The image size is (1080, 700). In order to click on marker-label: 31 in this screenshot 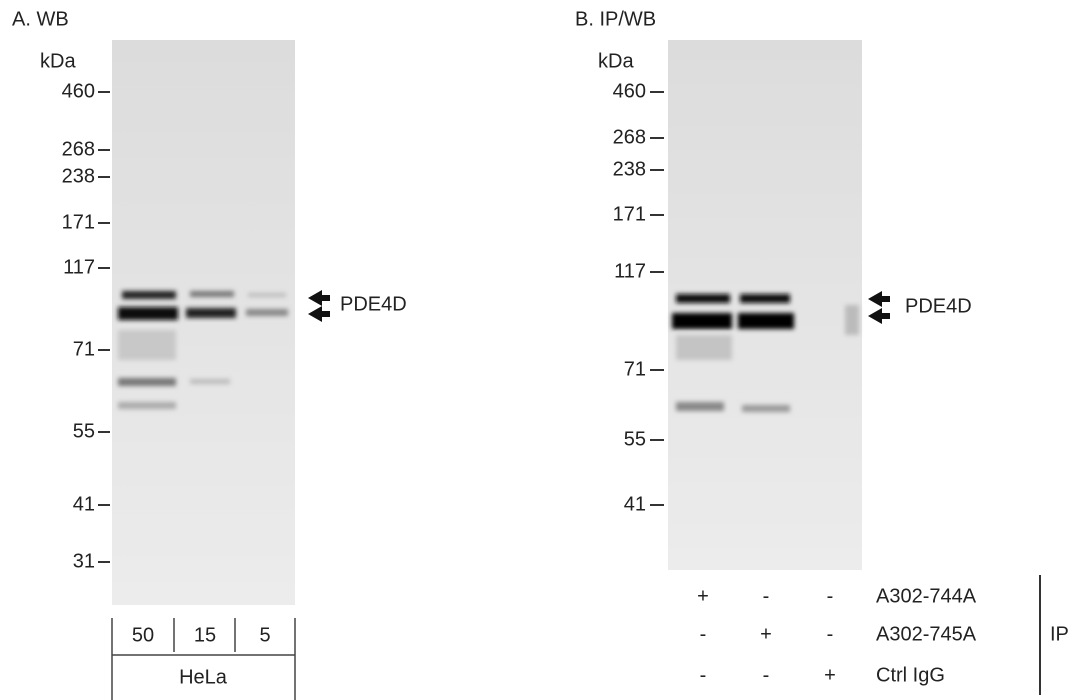, I will do `click(84, 561)`.